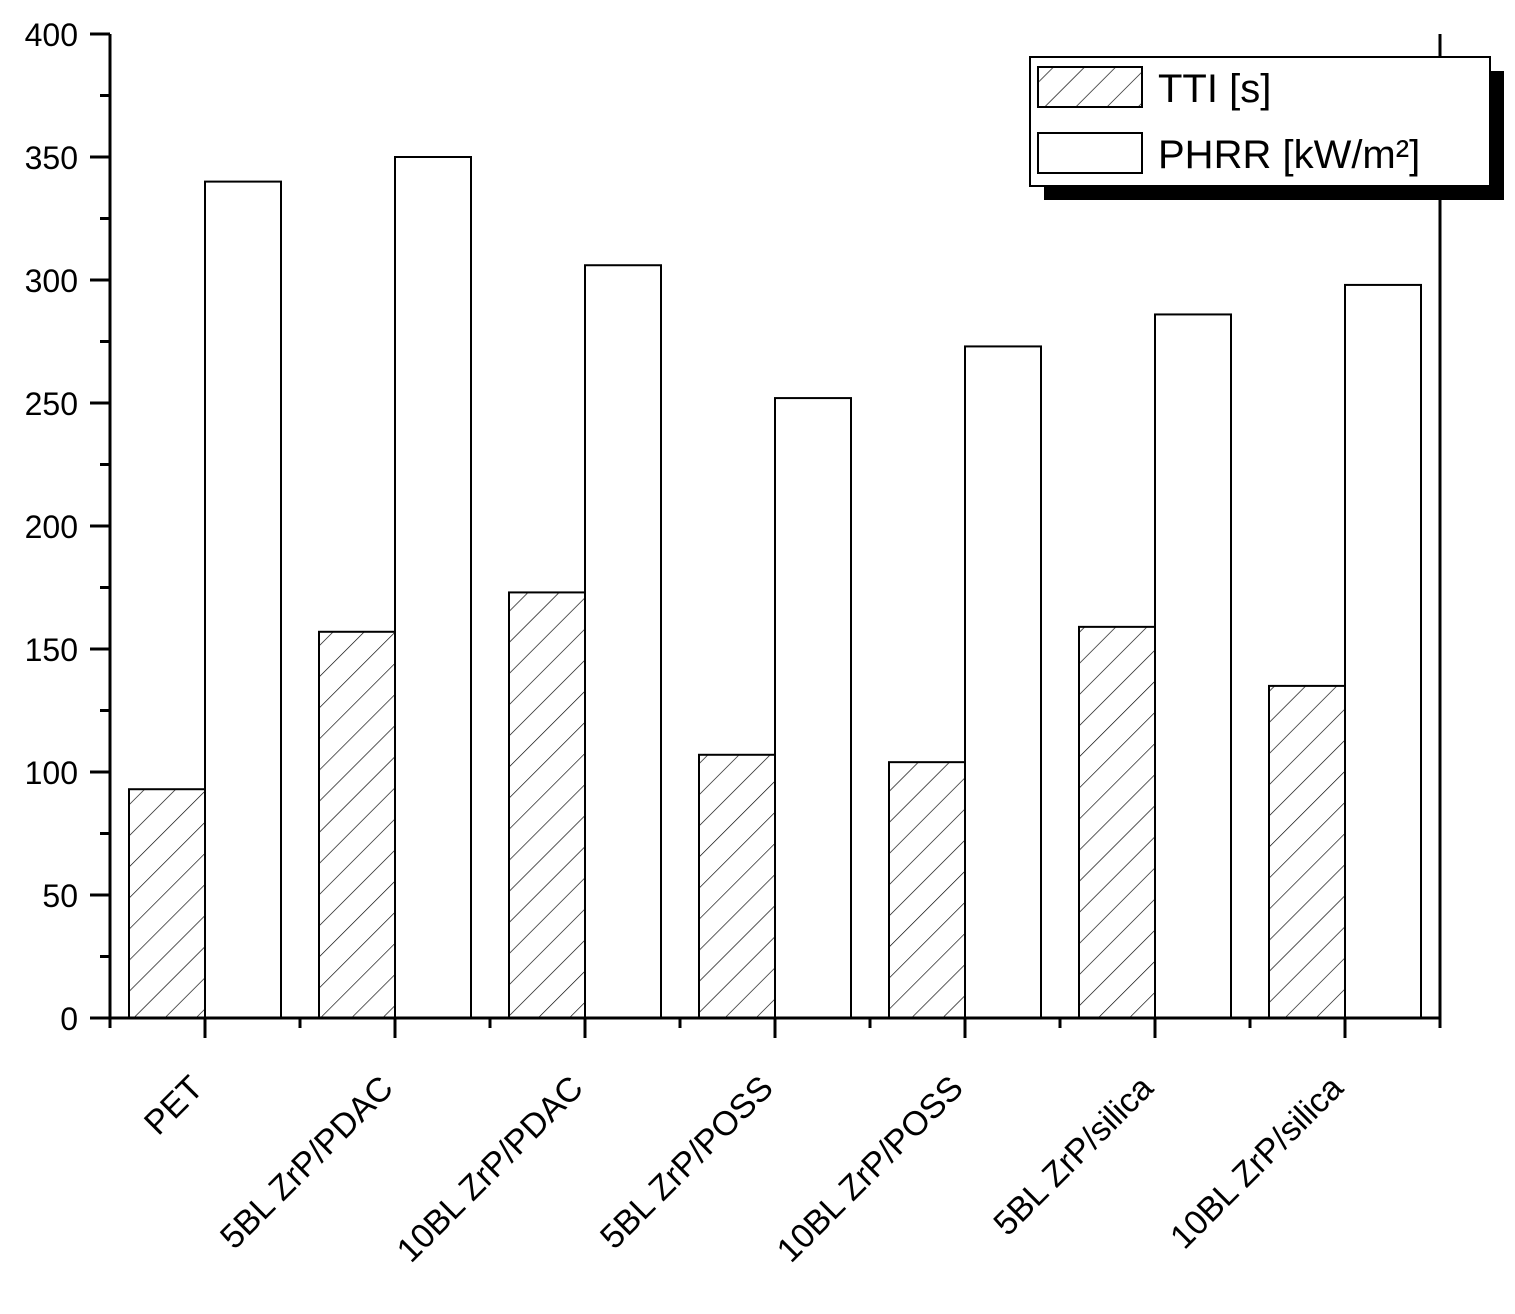  What do you see at coordinates (60, 896) in the screenshot?
I see `y-tick-label: 50` at bounding box center [60, 896].